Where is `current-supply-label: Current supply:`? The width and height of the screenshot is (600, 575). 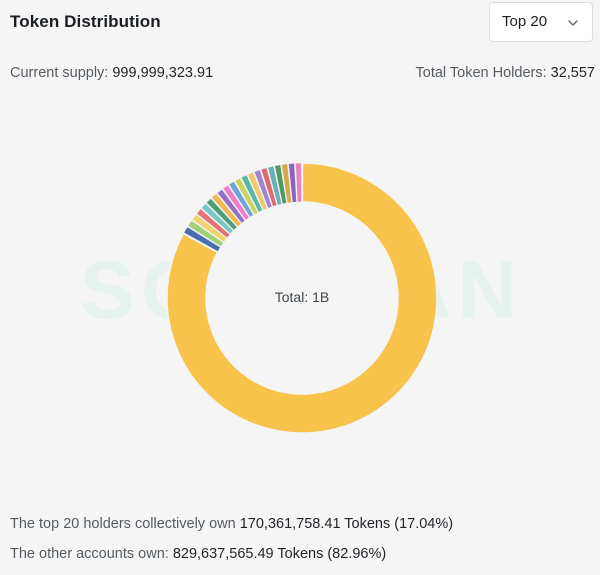 current-supply-label: Current supply: is located at coordinates (59, 73).